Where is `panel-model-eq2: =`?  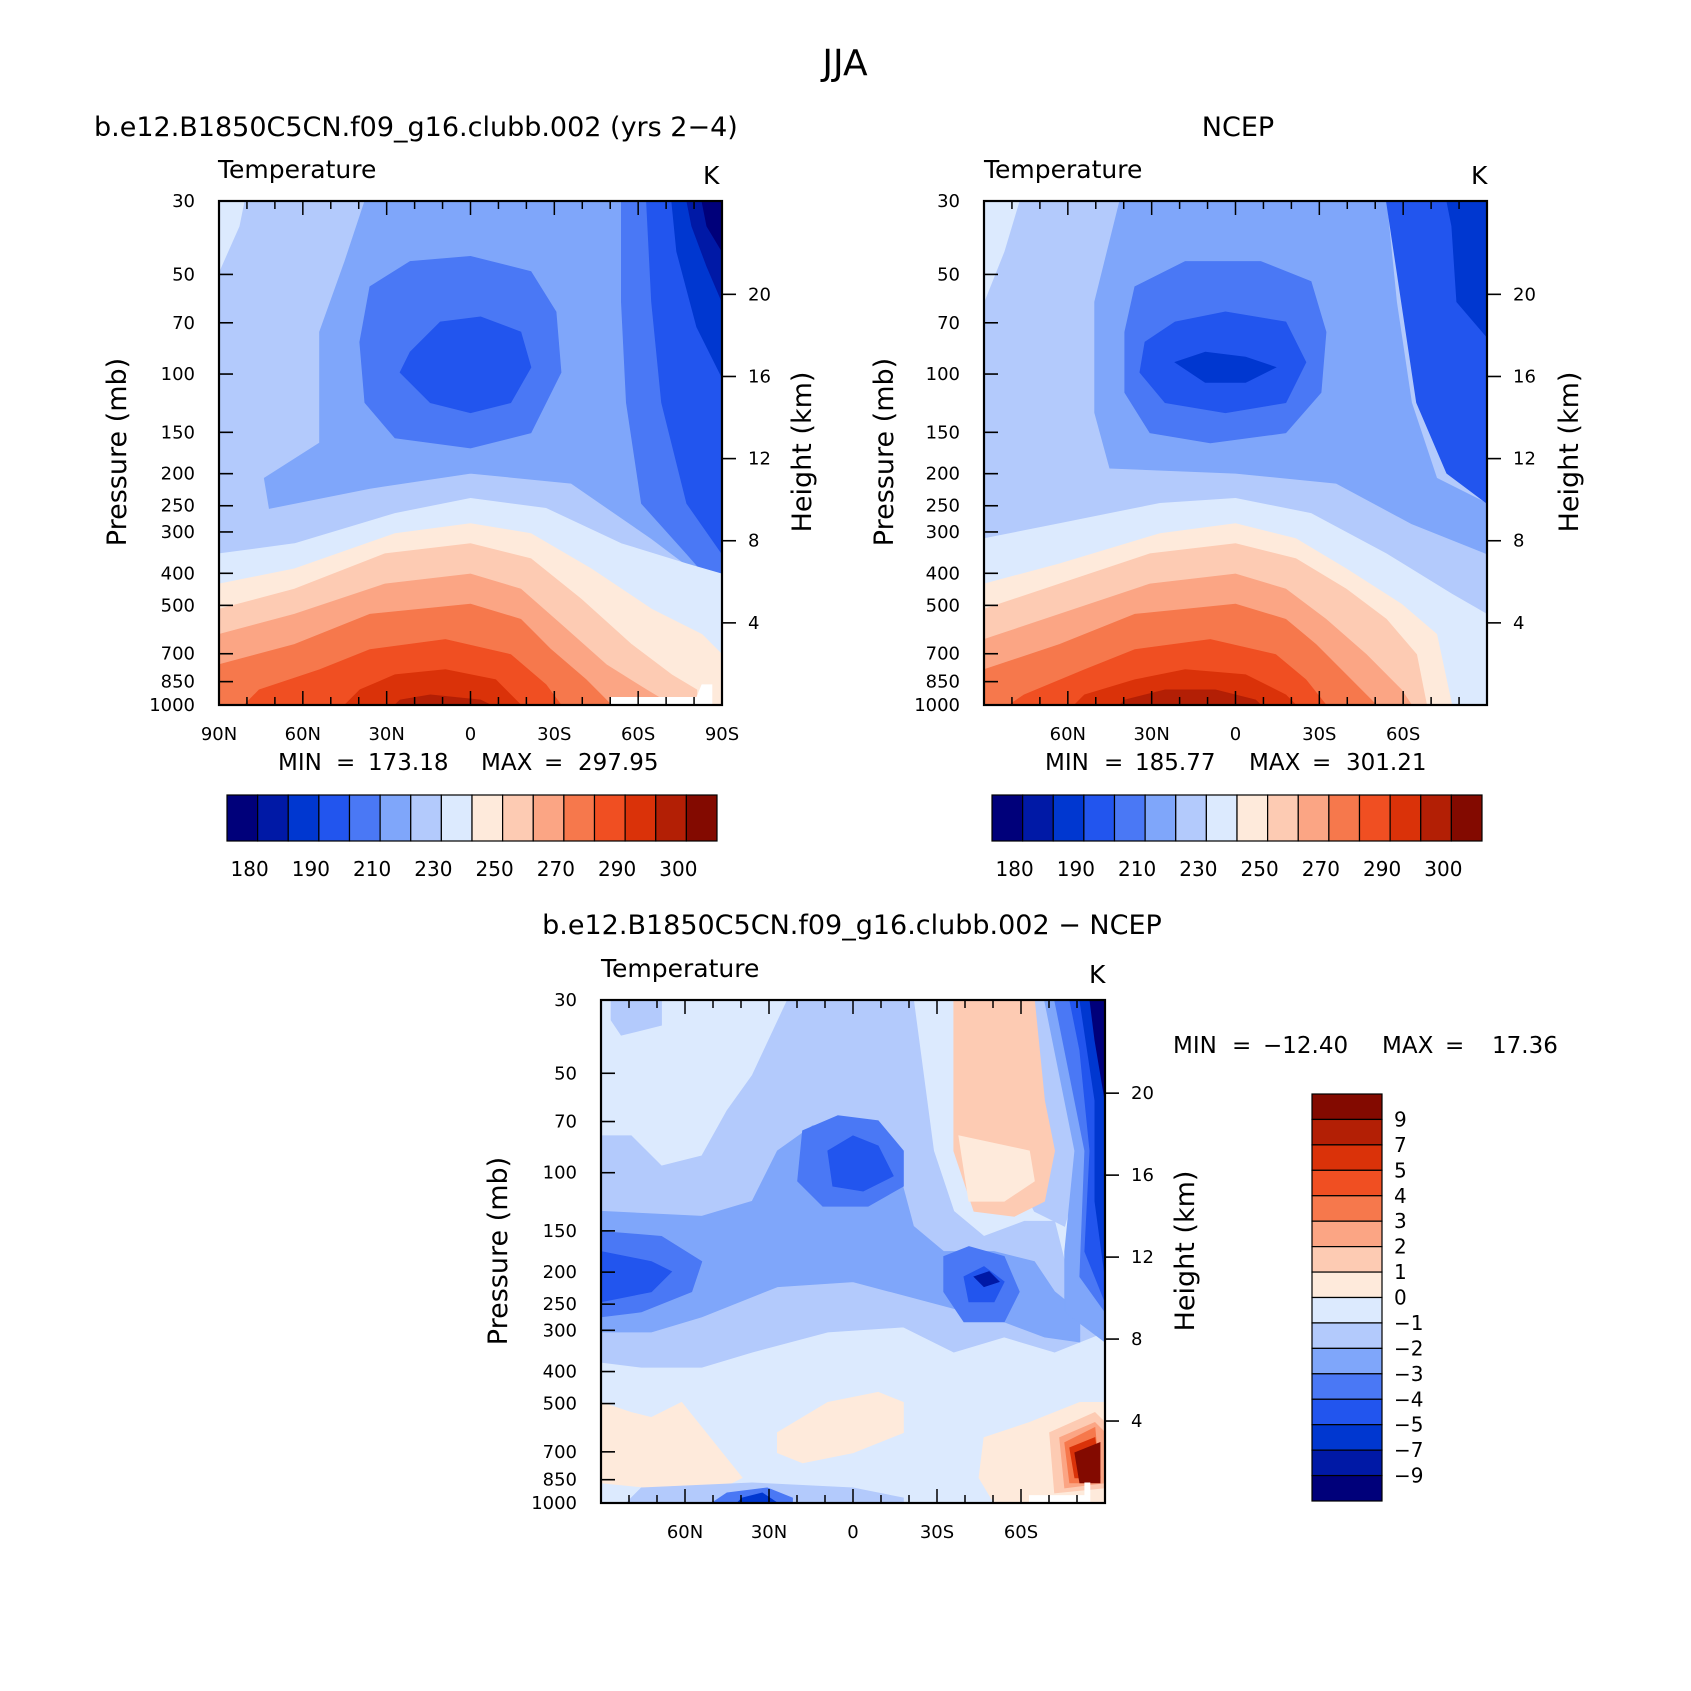
panel-model-eq2: = is located at coordinates (553, 763).